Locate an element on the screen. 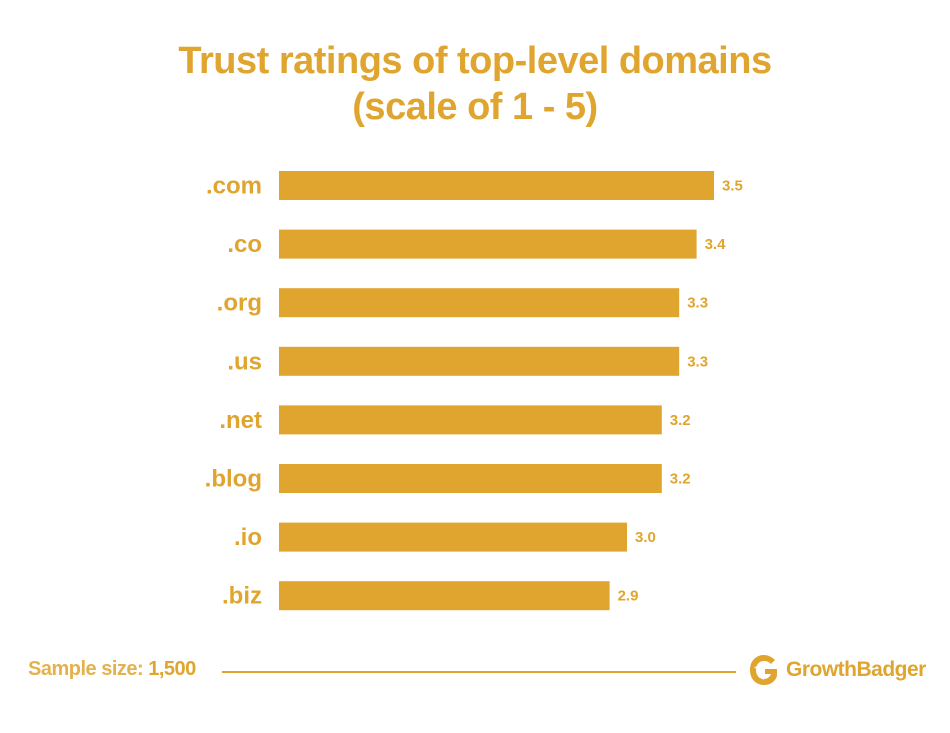 This screenshot has height=733, width=950. value-label: 3.4 is located at coordinates (716, 244).